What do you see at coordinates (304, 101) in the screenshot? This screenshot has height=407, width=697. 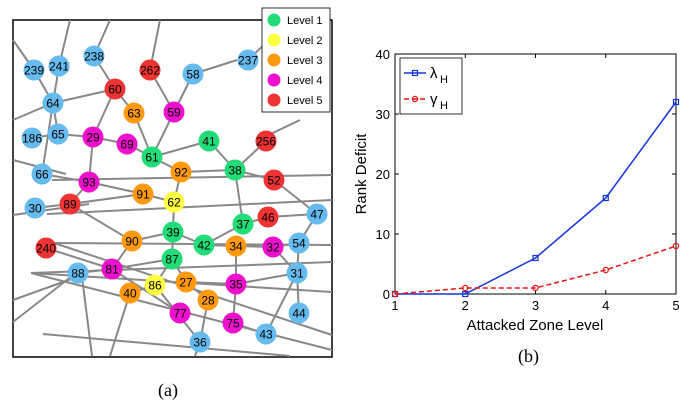 I see `legend-label: Level 5` at bounding box center [304, 101].